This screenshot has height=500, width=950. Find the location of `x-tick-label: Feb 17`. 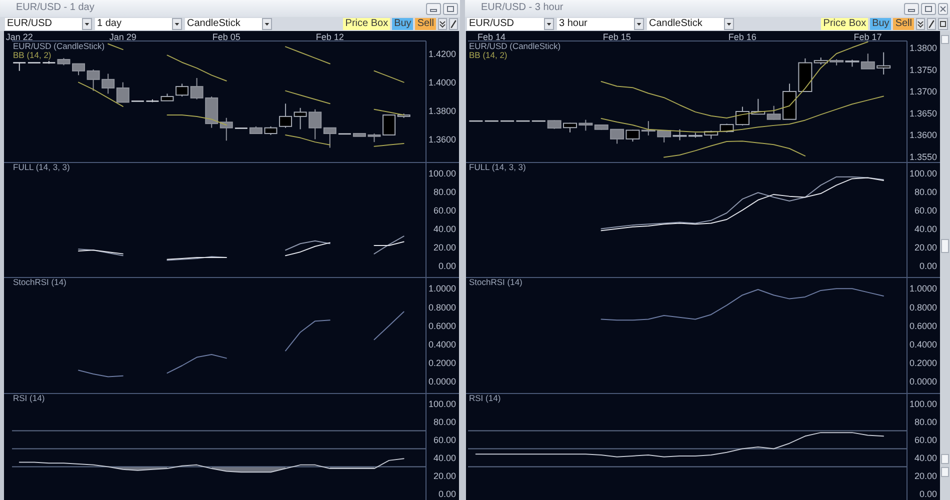

x-tick-label: Feb 17 is located at coordinates (868, 37).